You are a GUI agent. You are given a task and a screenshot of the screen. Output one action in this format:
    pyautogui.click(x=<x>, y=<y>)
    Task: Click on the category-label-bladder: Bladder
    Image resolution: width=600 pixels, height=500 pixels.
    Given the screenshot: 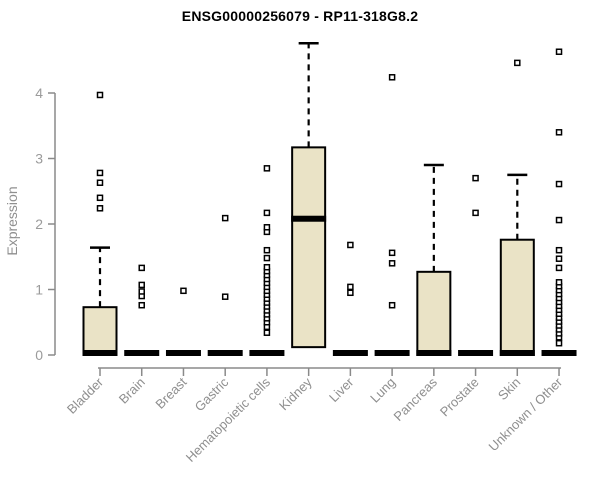 What is the action you would take?
    pyautogui.click(x=85, y=395)
    